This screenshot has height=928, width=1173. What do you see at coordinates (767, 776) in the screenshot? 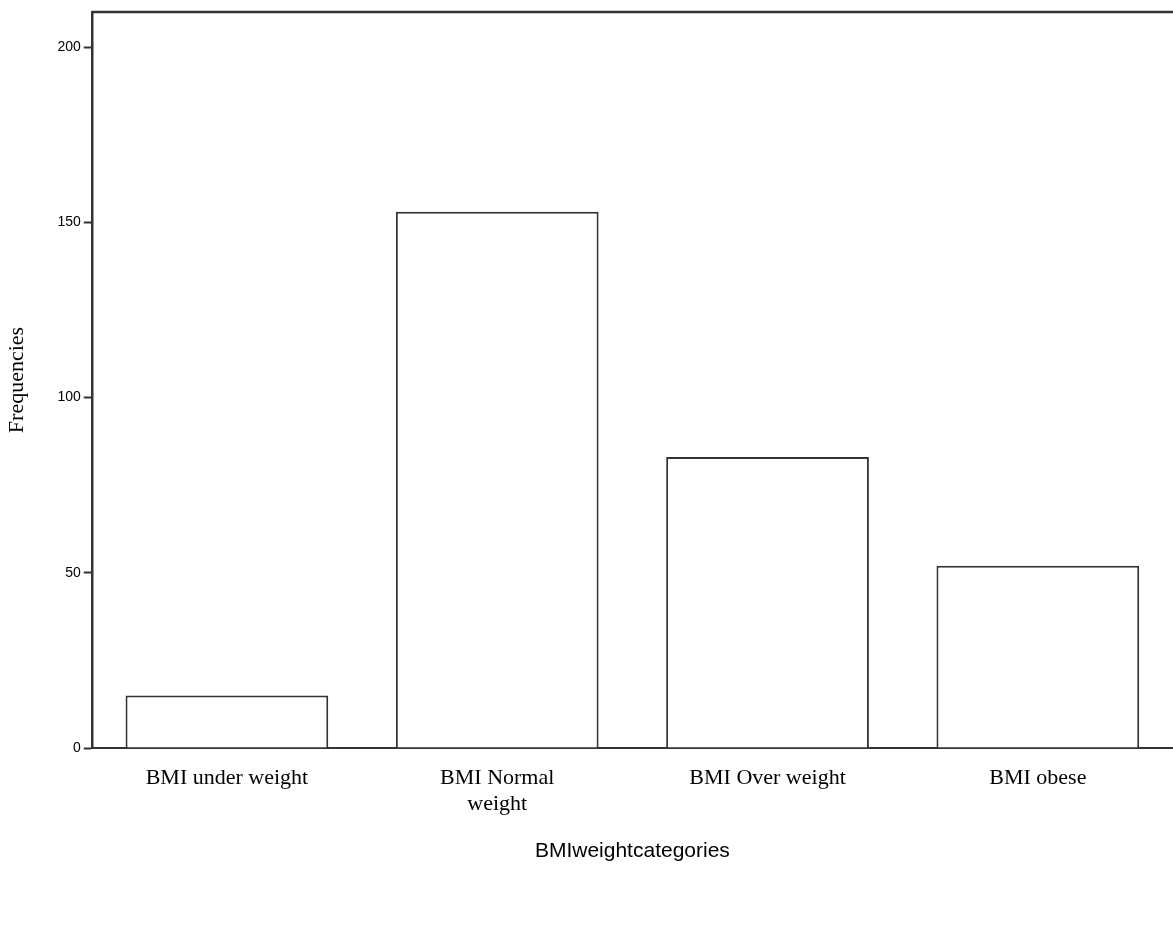
I see `x-tick-label: BMI Over weight` at bounding box center [767, 776].